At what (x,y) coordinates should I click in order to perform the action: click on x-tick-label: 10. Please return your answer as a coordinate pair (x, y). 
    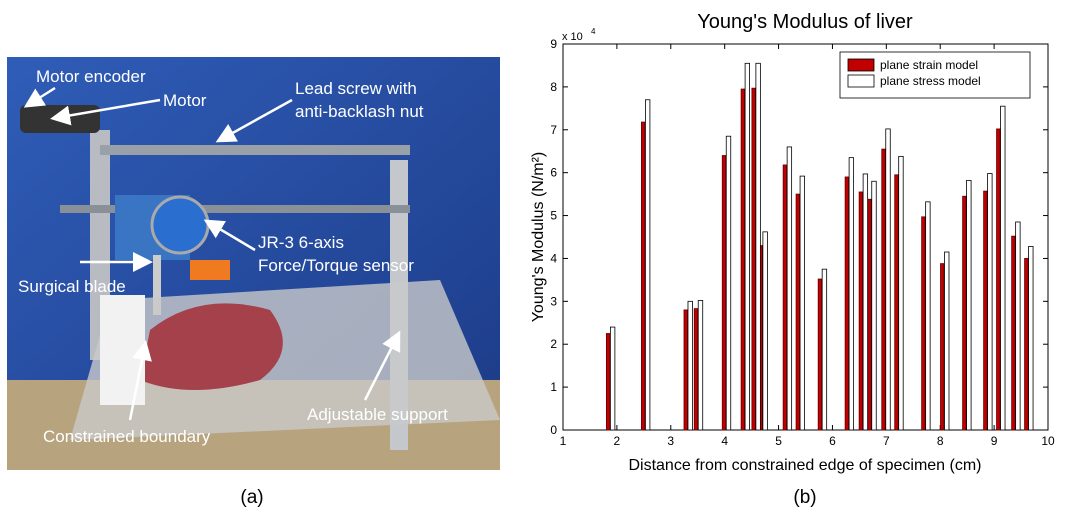
    Looking at the image, I should click on (1048, 441).